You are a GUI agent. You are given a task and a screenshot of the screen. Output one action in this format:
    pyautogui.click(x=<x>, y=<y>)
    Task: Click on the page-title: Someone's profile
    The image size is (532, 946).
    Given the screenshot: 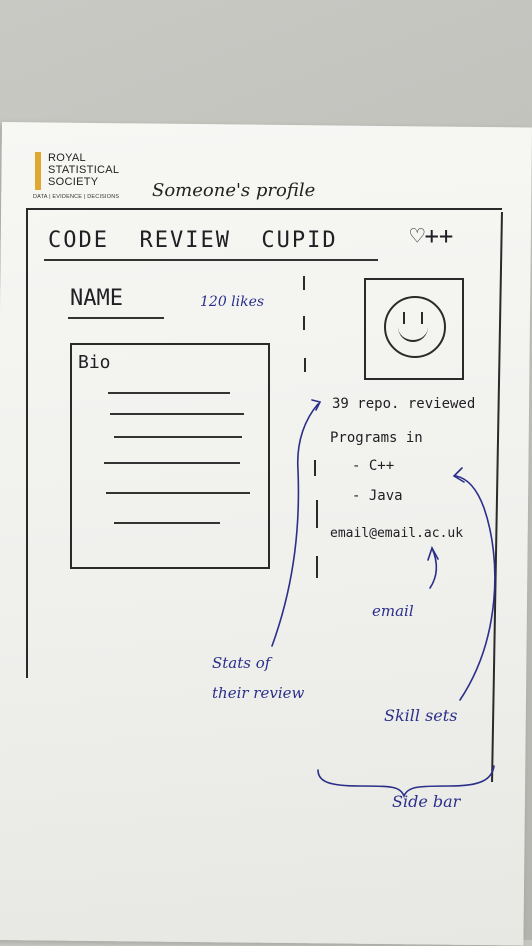 What is the action you would take?
    pyautogui.click(x=234, y=190)
    